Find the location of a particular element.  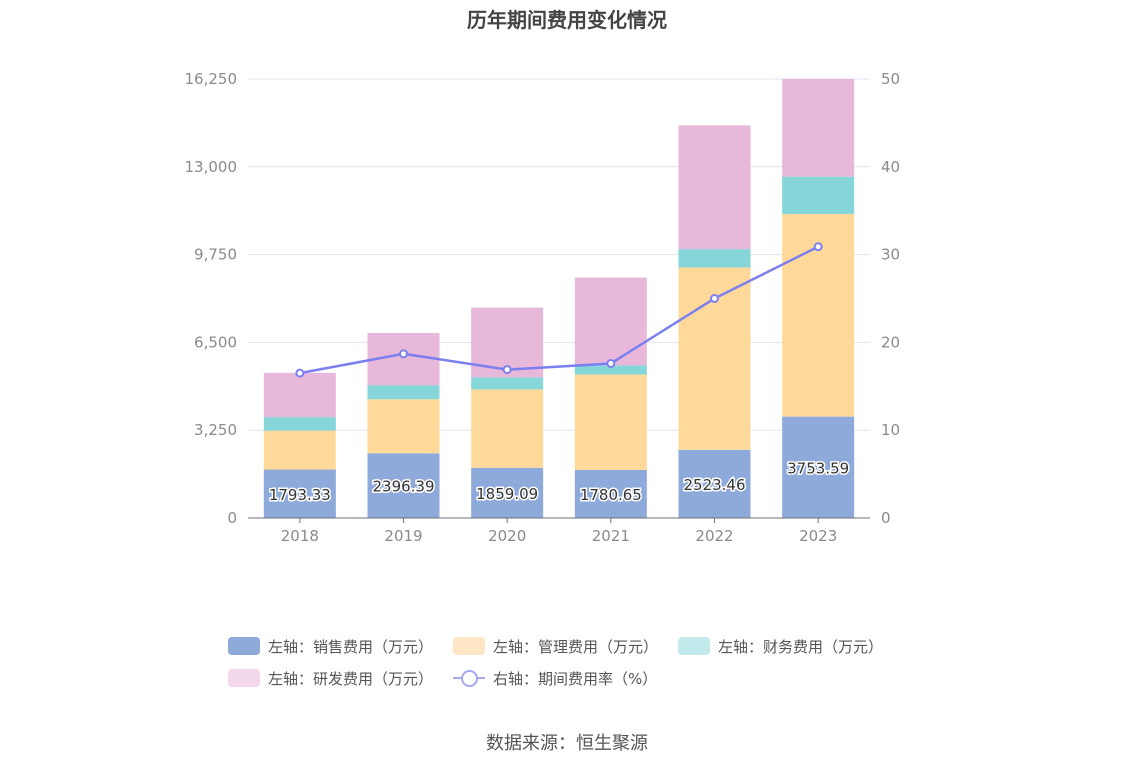

bar-data-label: 1780.65 is located at coordinates (611, 495).